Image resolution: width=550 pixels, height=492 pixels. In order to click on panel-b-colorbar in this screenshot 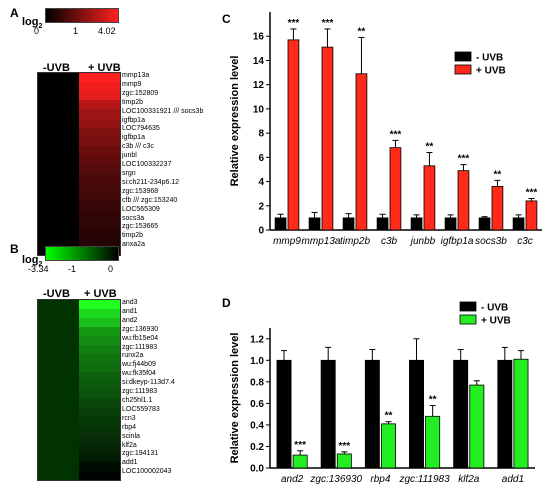, I will do `click(82, 253)`.